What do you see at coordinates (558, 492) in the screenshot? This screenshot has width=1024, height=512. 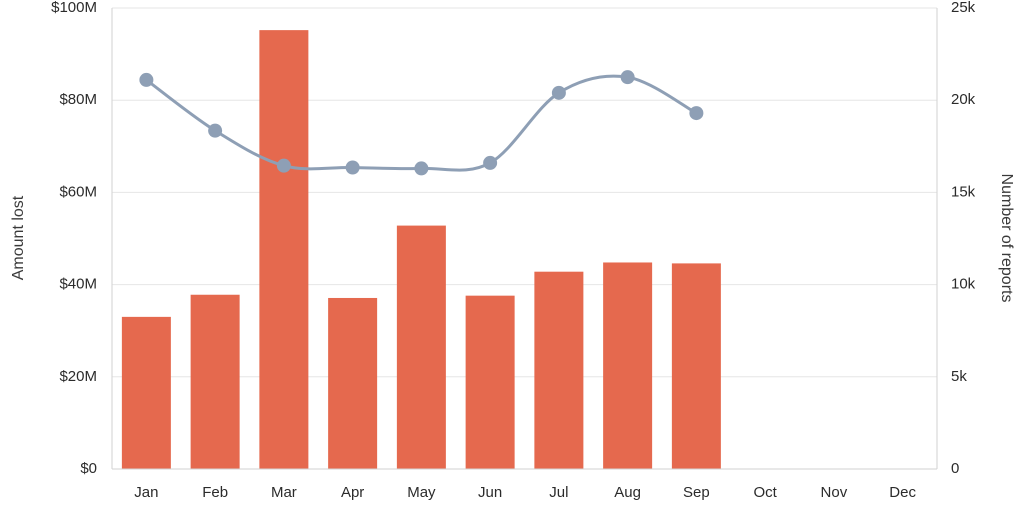 I see `x-tick-label: Jul` at bounding box center [558, 492].